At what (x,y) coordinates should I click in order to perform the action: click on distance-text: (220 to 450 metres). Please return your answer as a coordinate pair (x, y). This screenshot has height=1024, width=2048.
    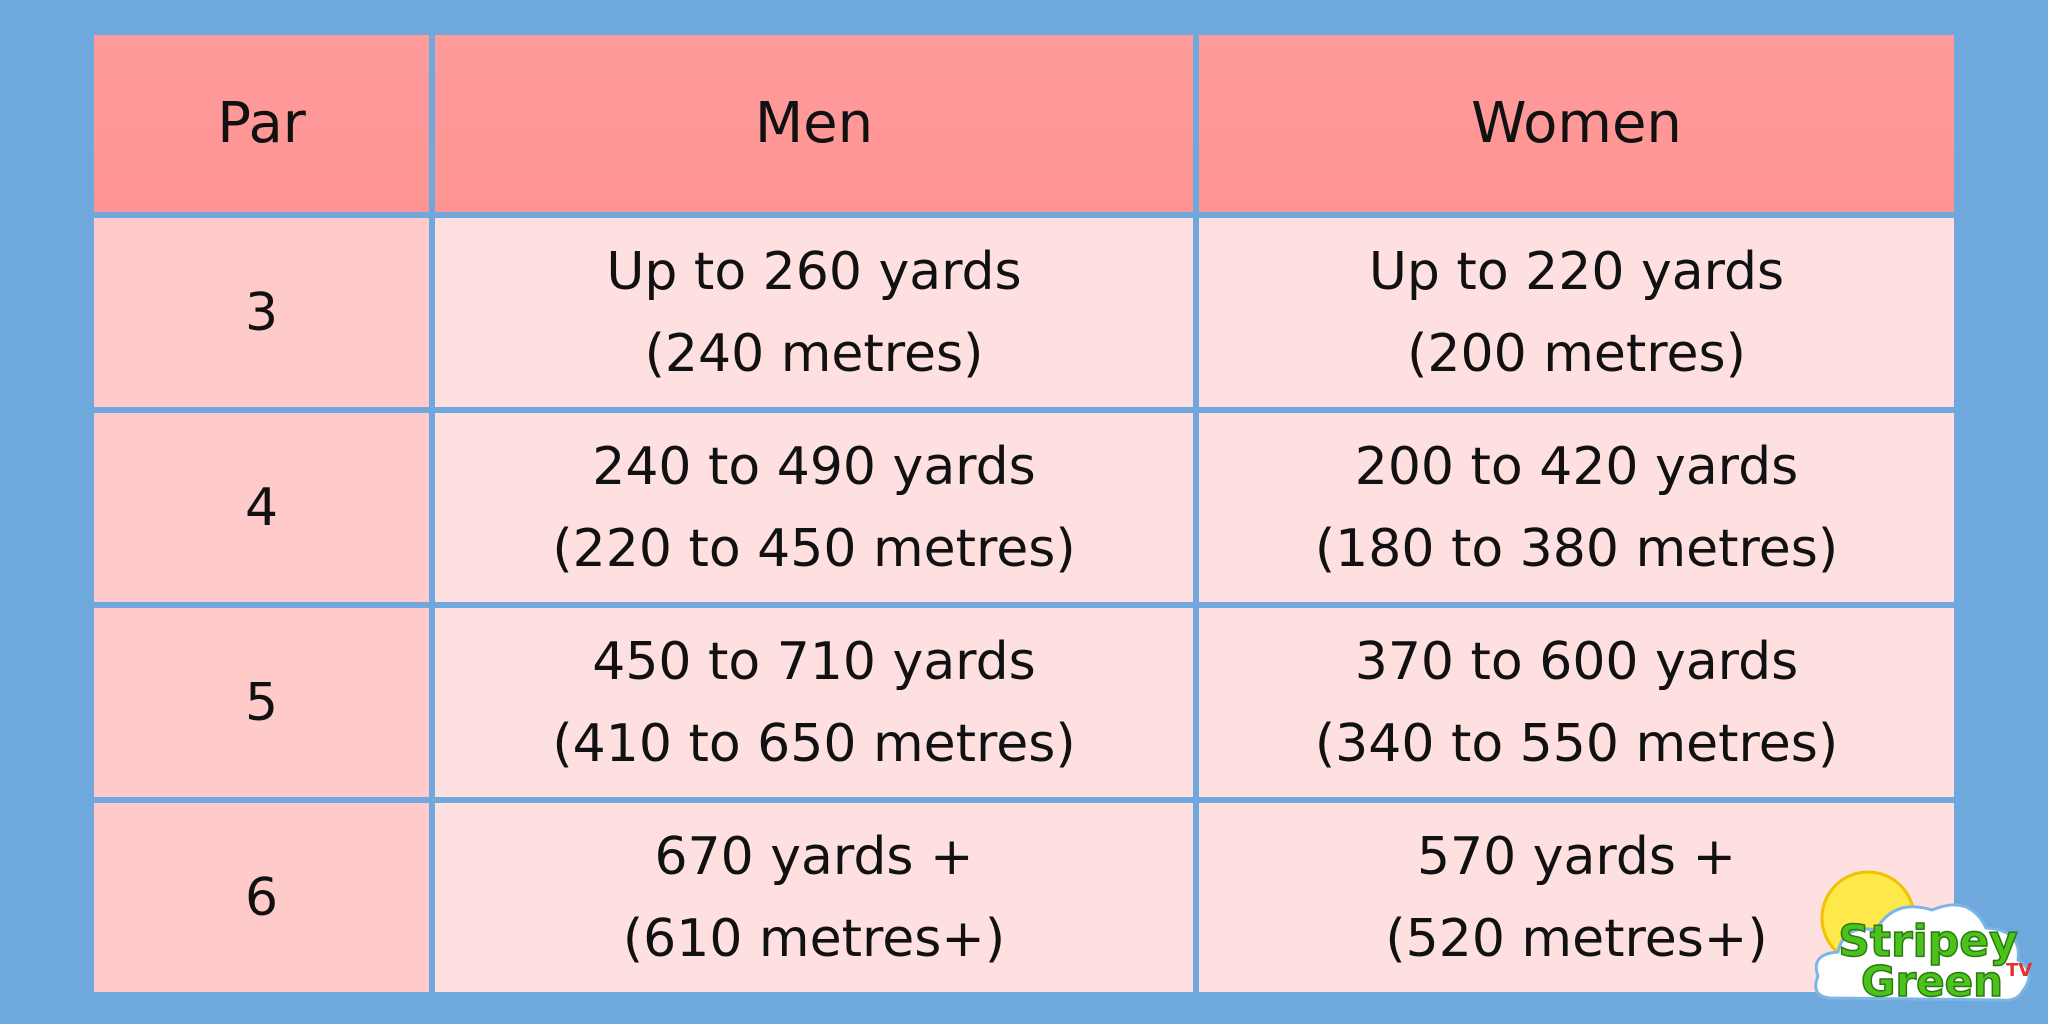
    Looking at the image, I should click on (814, 548).